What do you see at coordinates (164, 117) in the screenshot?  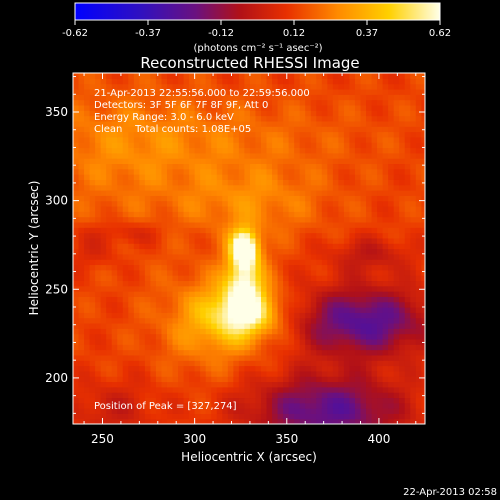 I see `annotation-energy-range: Energy Range: 3.0 - 6.0 keV` at bounding box center [164, 117].